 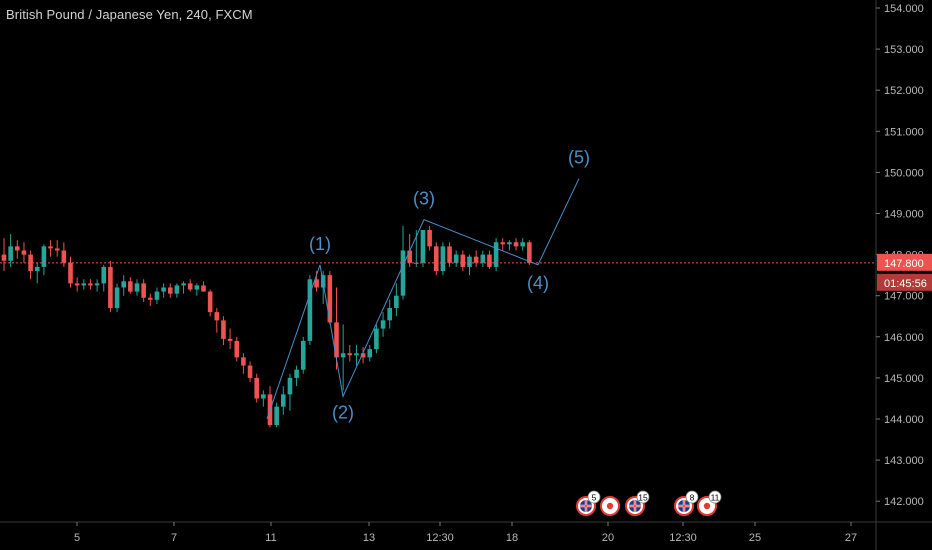 What do you see at coordinates (904, 282) in the screenshot?
I see `countdown-badge` at bounding box center [904, 282].